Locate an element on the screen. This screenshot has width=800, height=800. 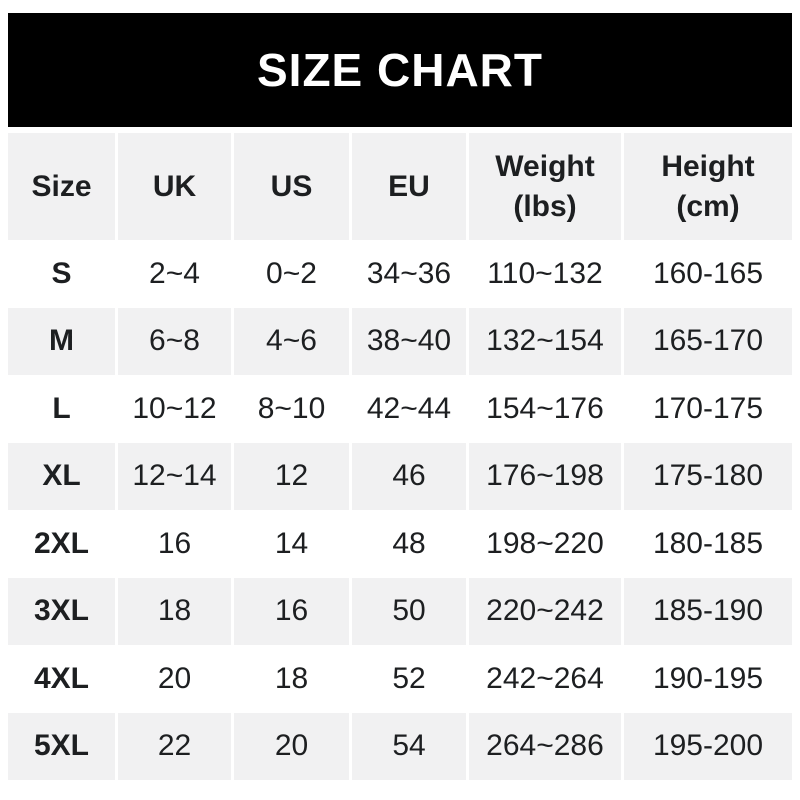
header-label: US is located at coordinates (291, 186).